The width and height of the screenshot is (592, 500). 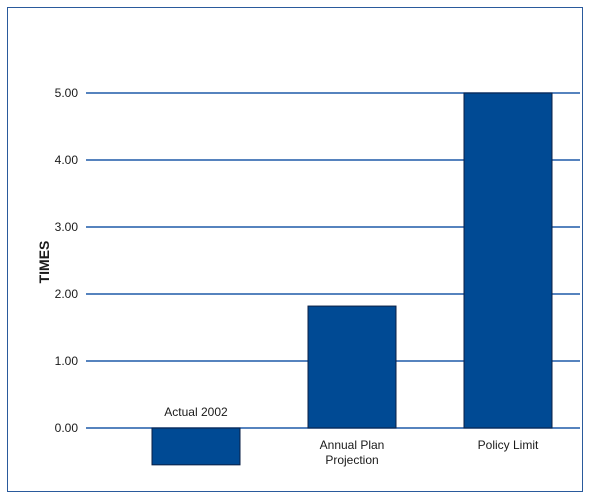 I want to click on y-axis-label: TIMES, so click(x=44, y=262).